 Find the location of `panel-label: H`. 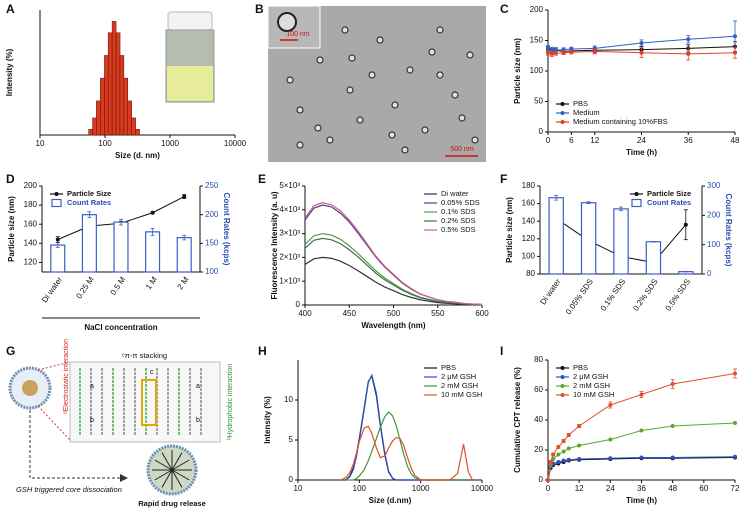

panel-label: H is located at coordinates (262, 351).